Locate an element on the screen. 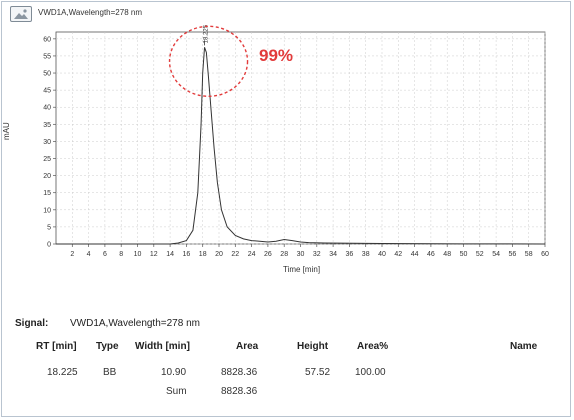 The width and height of the screenshot is (574, 420). x-tick-label: 60 is located at coordinates (545, 254).